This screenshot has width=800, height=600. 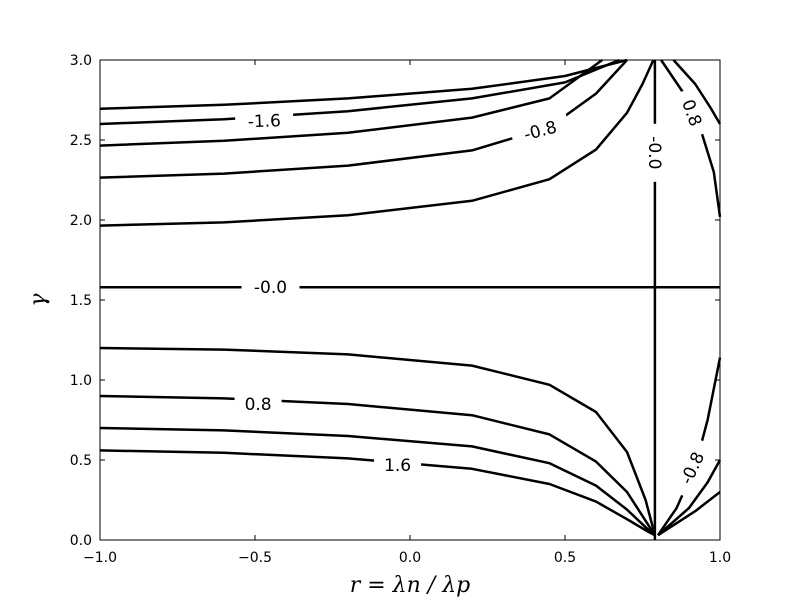 I want to click on x-tick-label: 1.0, so click(x=720, y=558).